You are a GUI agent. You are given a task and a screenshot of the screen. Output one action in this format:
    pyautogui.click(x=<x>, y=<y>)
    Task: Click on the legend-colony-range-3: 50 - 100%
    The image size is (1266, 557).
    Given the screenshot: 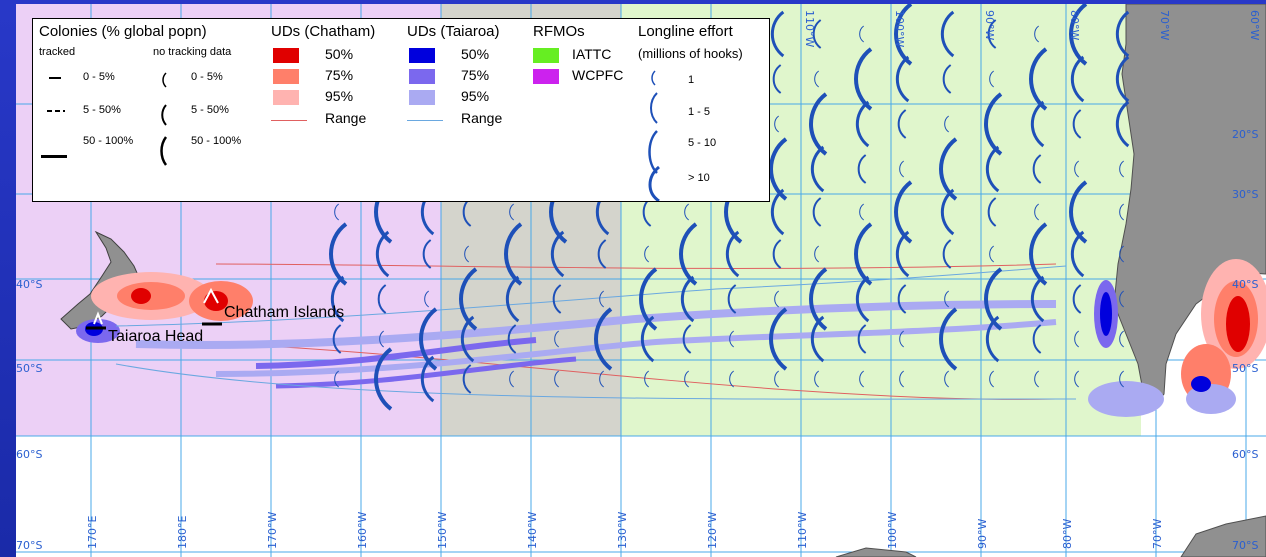 What is the action you would take?
    pyautogui.click(x=108, y=141)
    